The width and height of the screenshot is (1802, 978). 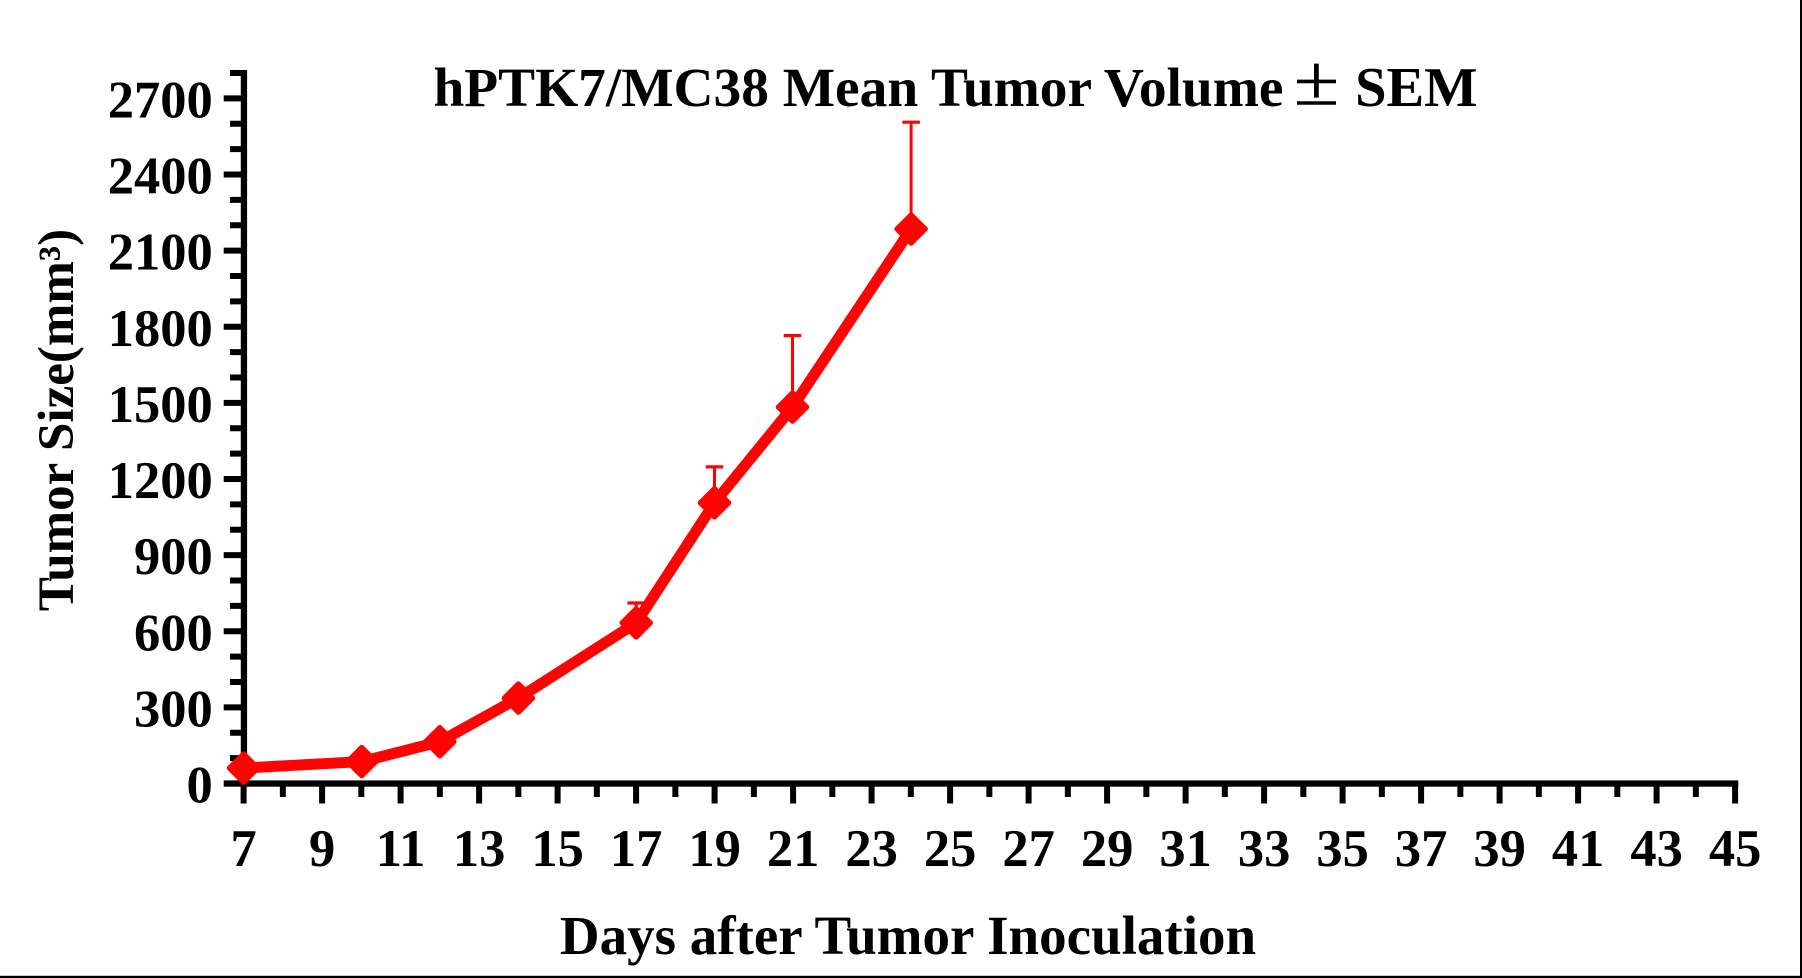 I want to click on svg-text: 45, so click(x=1735, y=849).